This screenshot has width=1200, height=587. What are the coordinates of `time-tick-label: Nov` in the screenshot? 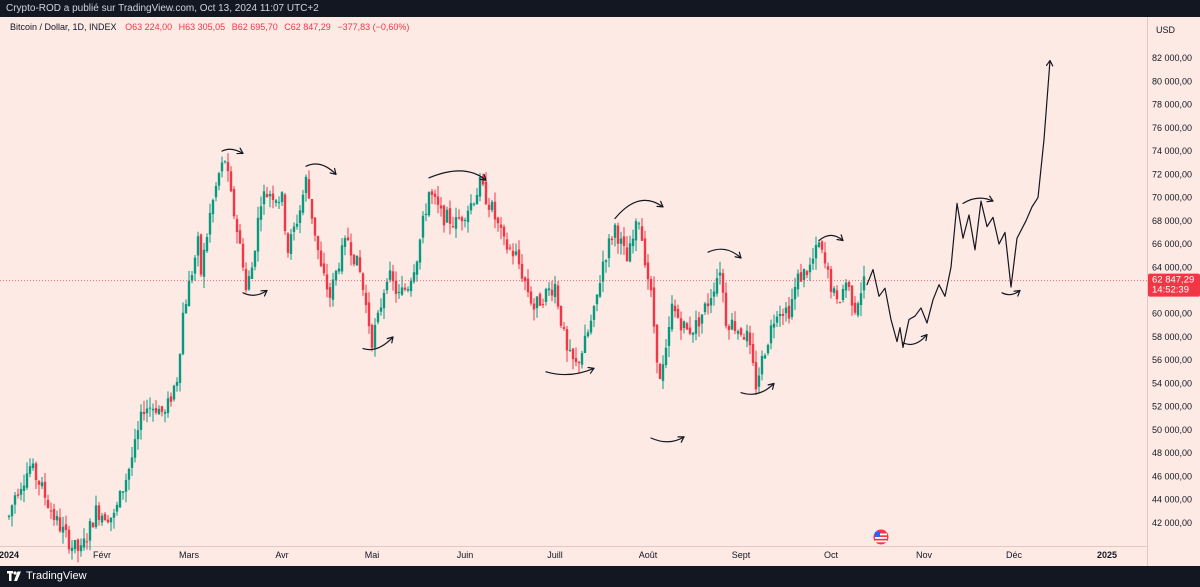 It's located at (924, 555).